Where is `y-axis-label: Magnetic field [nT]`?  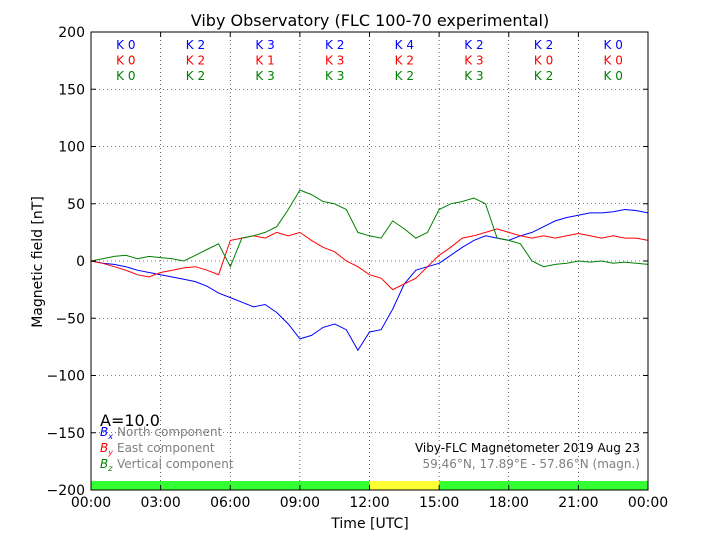
y-axis-label: Magnetic field [nT] is located at coordinates (38, 262).